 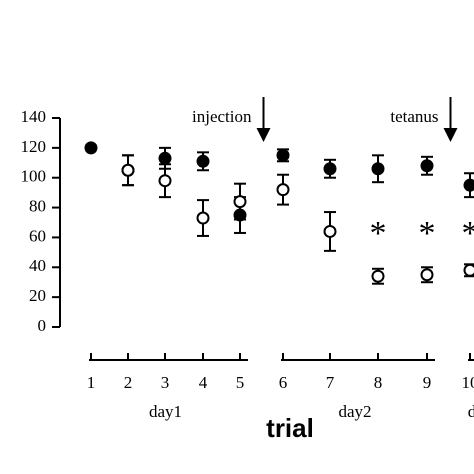 What do you see at coordinates (34, 176) in the screenshot?
I see `y-tick-label: 100` at bounding box center [34, 176].